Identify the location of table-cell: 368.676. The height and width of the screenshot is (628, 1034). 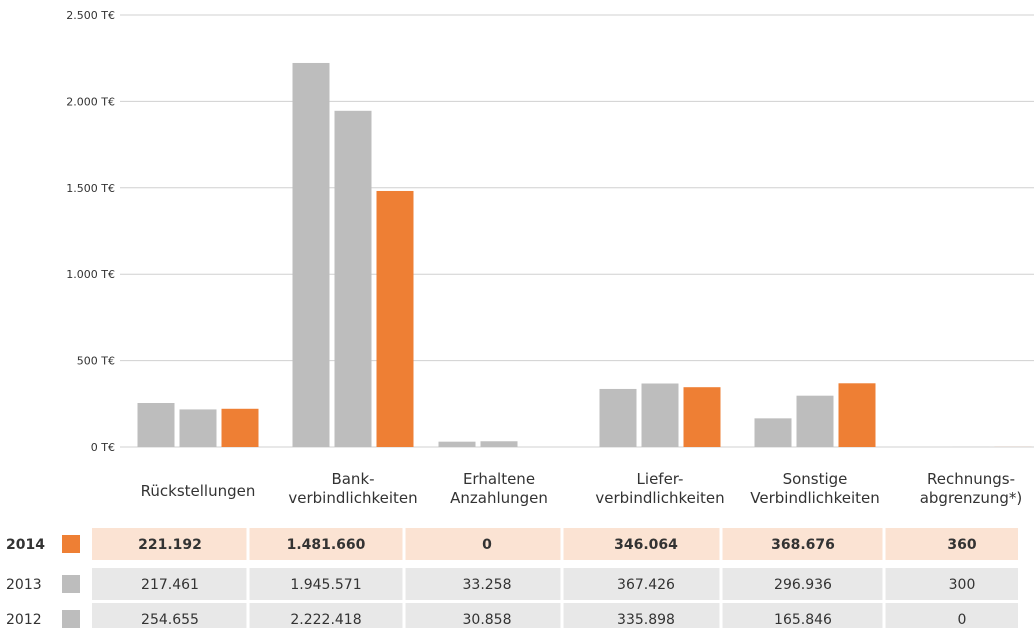
(803, 545).